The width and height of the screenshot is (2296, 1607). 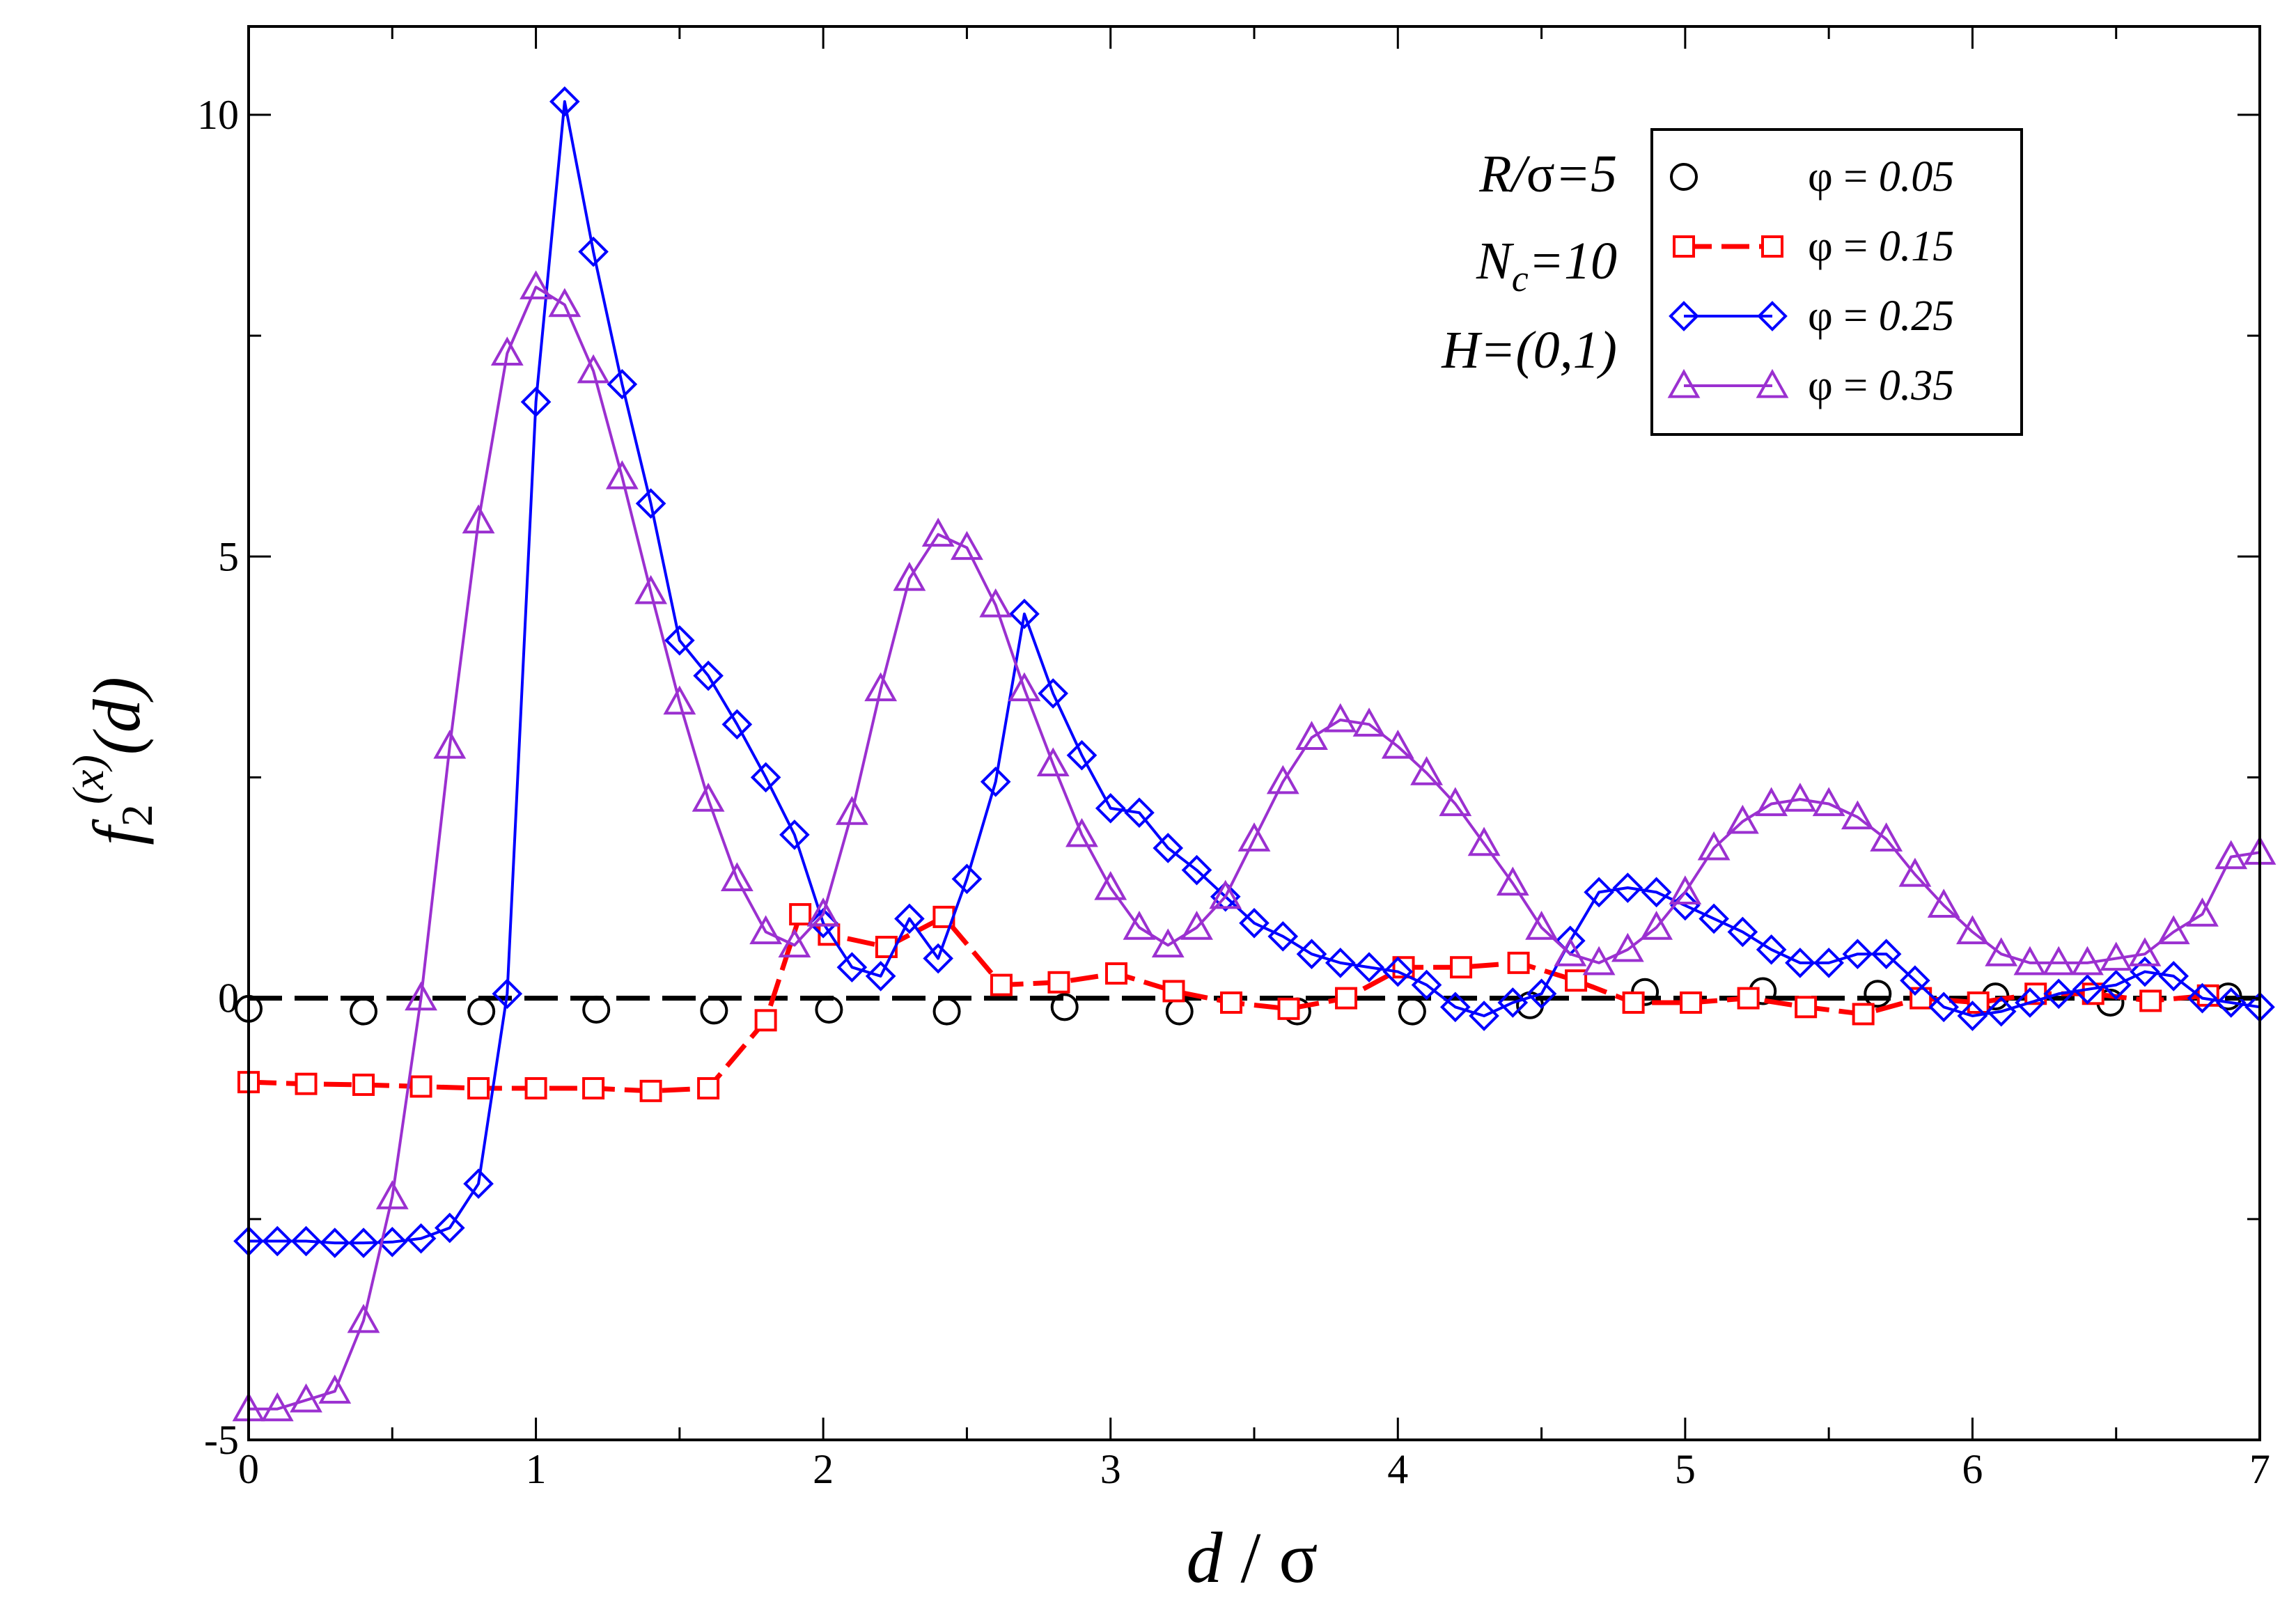 I want to click on annotations: R/σ=5 Nc=10 H=(0,1), so click(x=1529, y=262).